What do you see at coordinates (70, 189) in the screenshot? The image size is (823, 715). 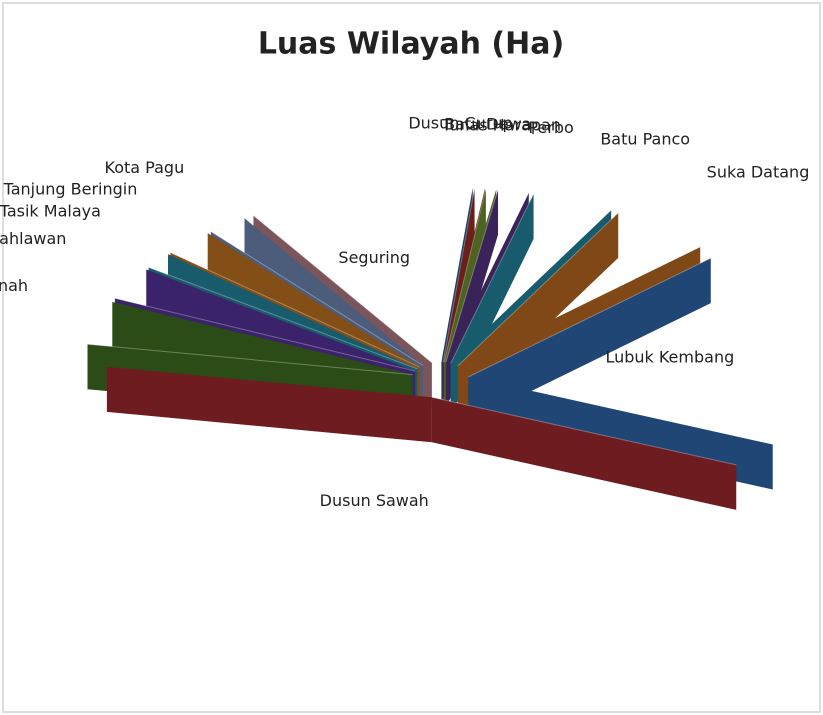 I see `slice-label: Tanjung Beringin` at bounding box center [70, 189].